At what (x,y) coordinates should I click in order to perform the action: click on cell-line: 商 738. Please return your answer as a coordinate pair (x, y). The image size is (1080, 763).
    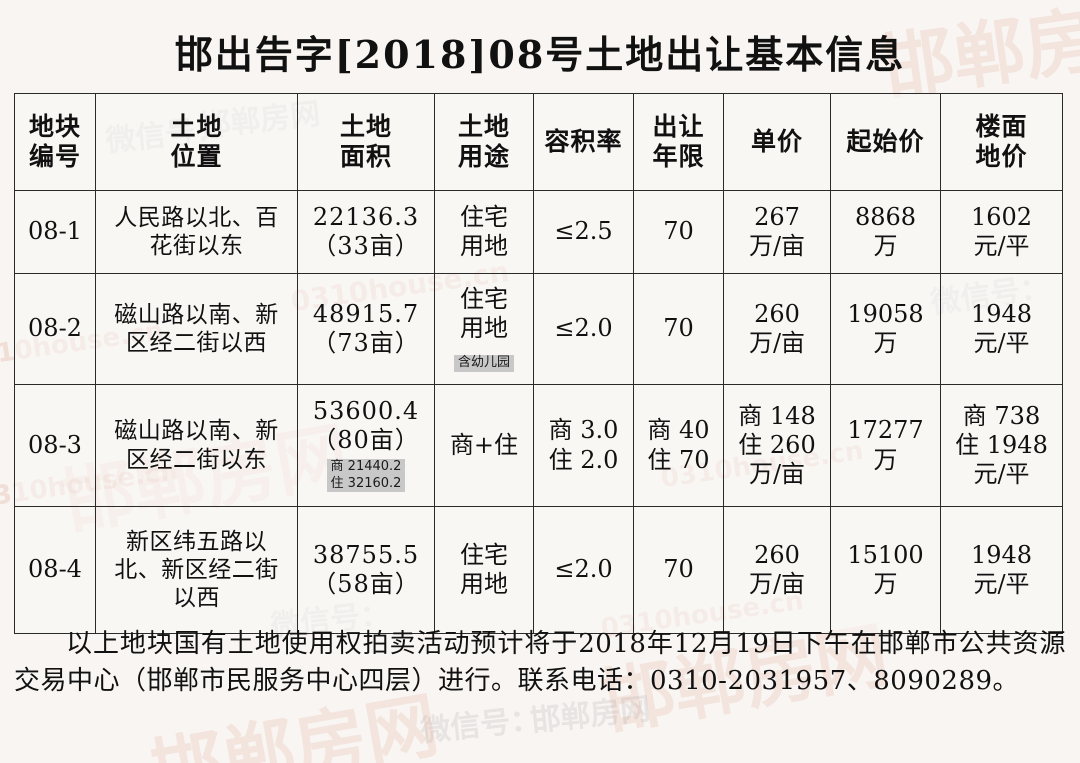
    Looking at the image, I should click on (1001, 415).